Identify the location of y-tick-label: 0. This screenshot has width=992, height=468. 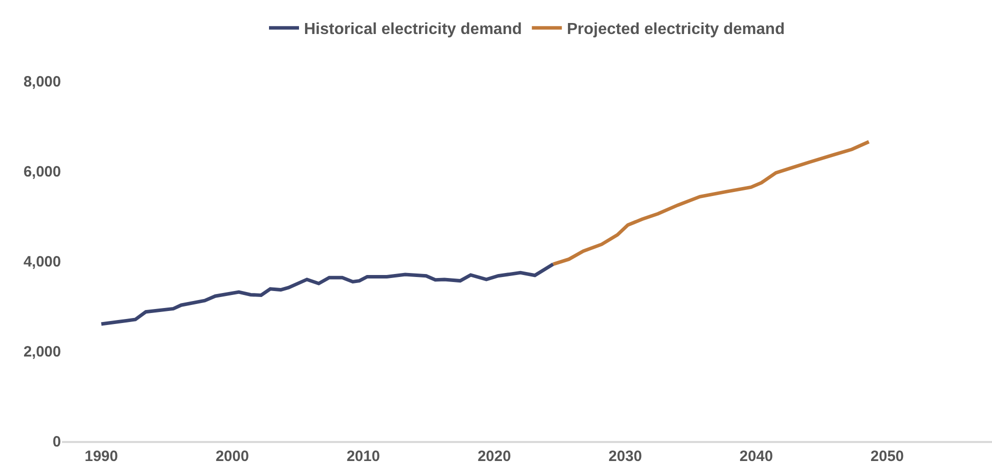
(56, 441).